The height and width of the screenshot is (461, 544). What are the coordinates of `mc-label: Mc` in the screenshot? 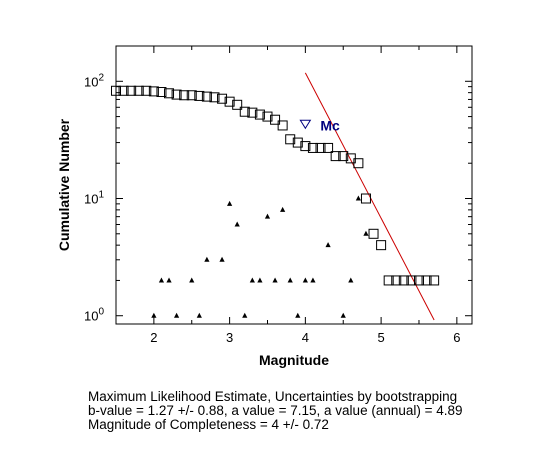 It's located at (330, 125).